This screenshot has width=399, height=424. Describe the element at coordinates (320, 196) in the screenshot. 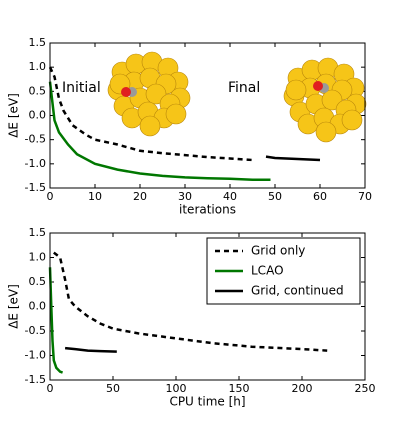

I see `x-tick-label: 60` at that location.